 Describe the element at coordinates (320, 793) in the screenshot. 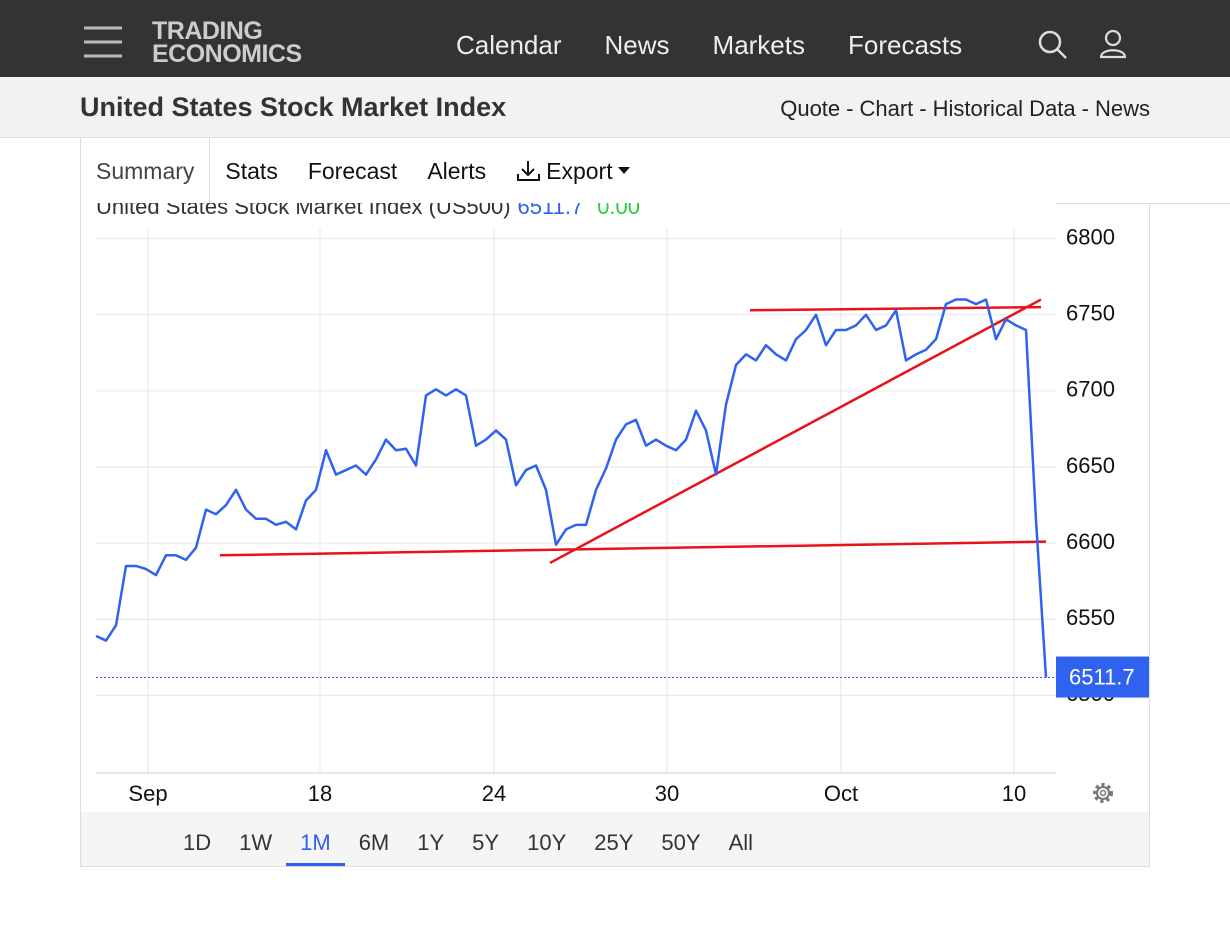

I see `x-tick-label: 18` at that location.